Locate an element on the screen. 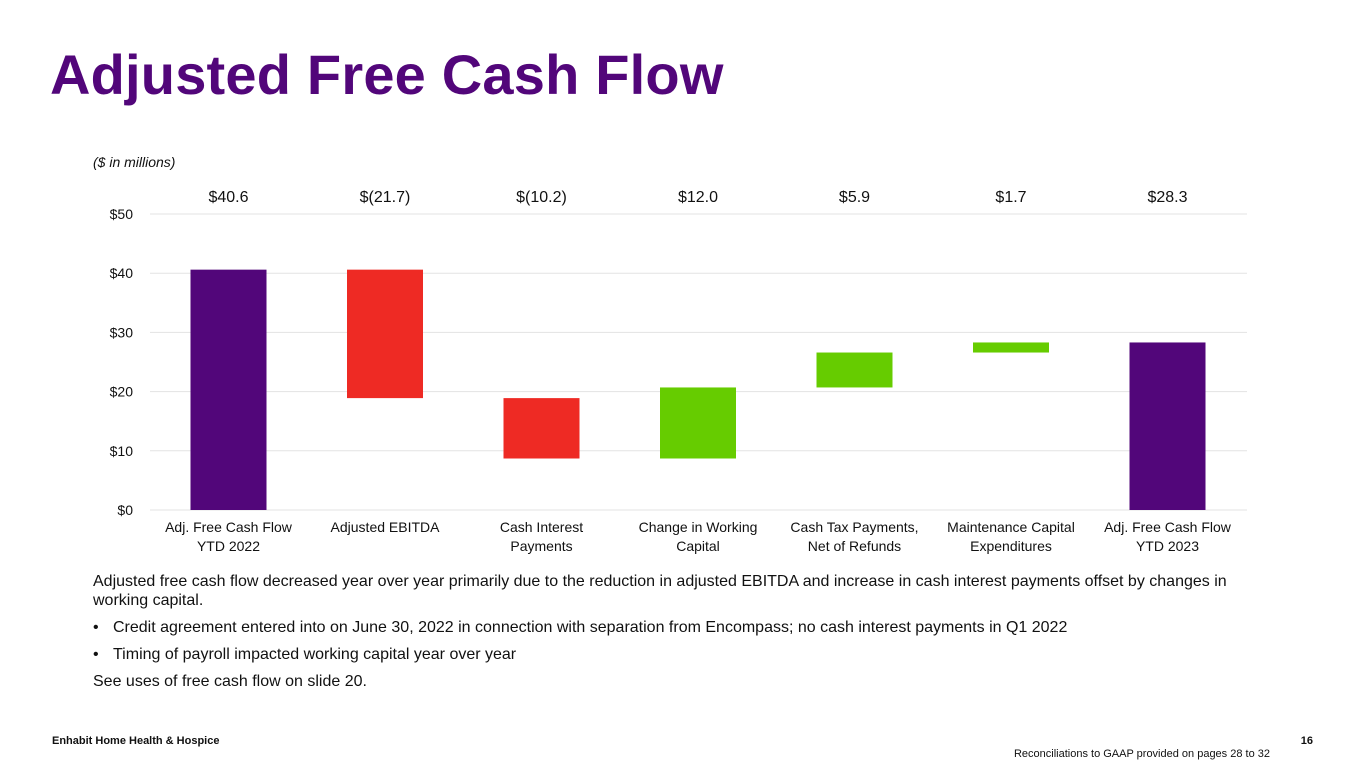  data-label: $40.6 is located at coordinates (228, 197).